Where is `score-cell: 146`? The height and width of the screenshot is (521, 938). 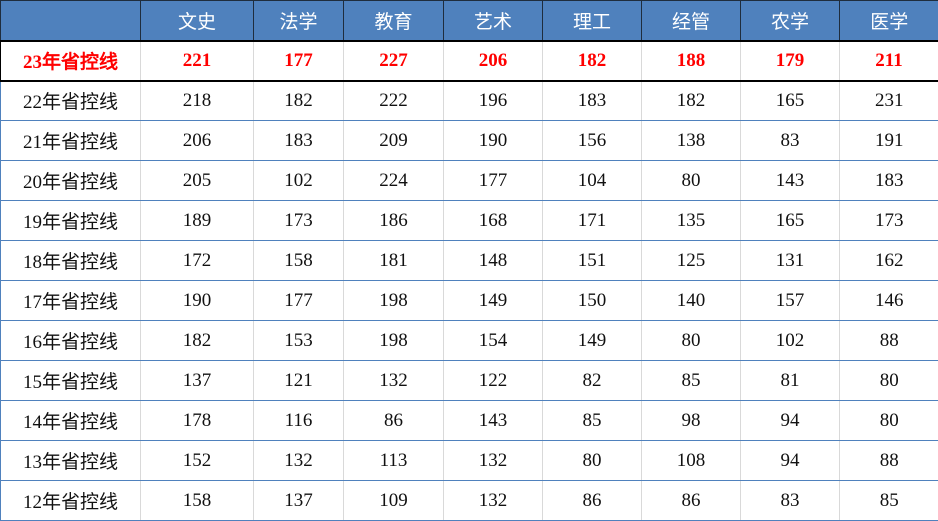 score-cell: 146 is located at coordinates (888, 300).